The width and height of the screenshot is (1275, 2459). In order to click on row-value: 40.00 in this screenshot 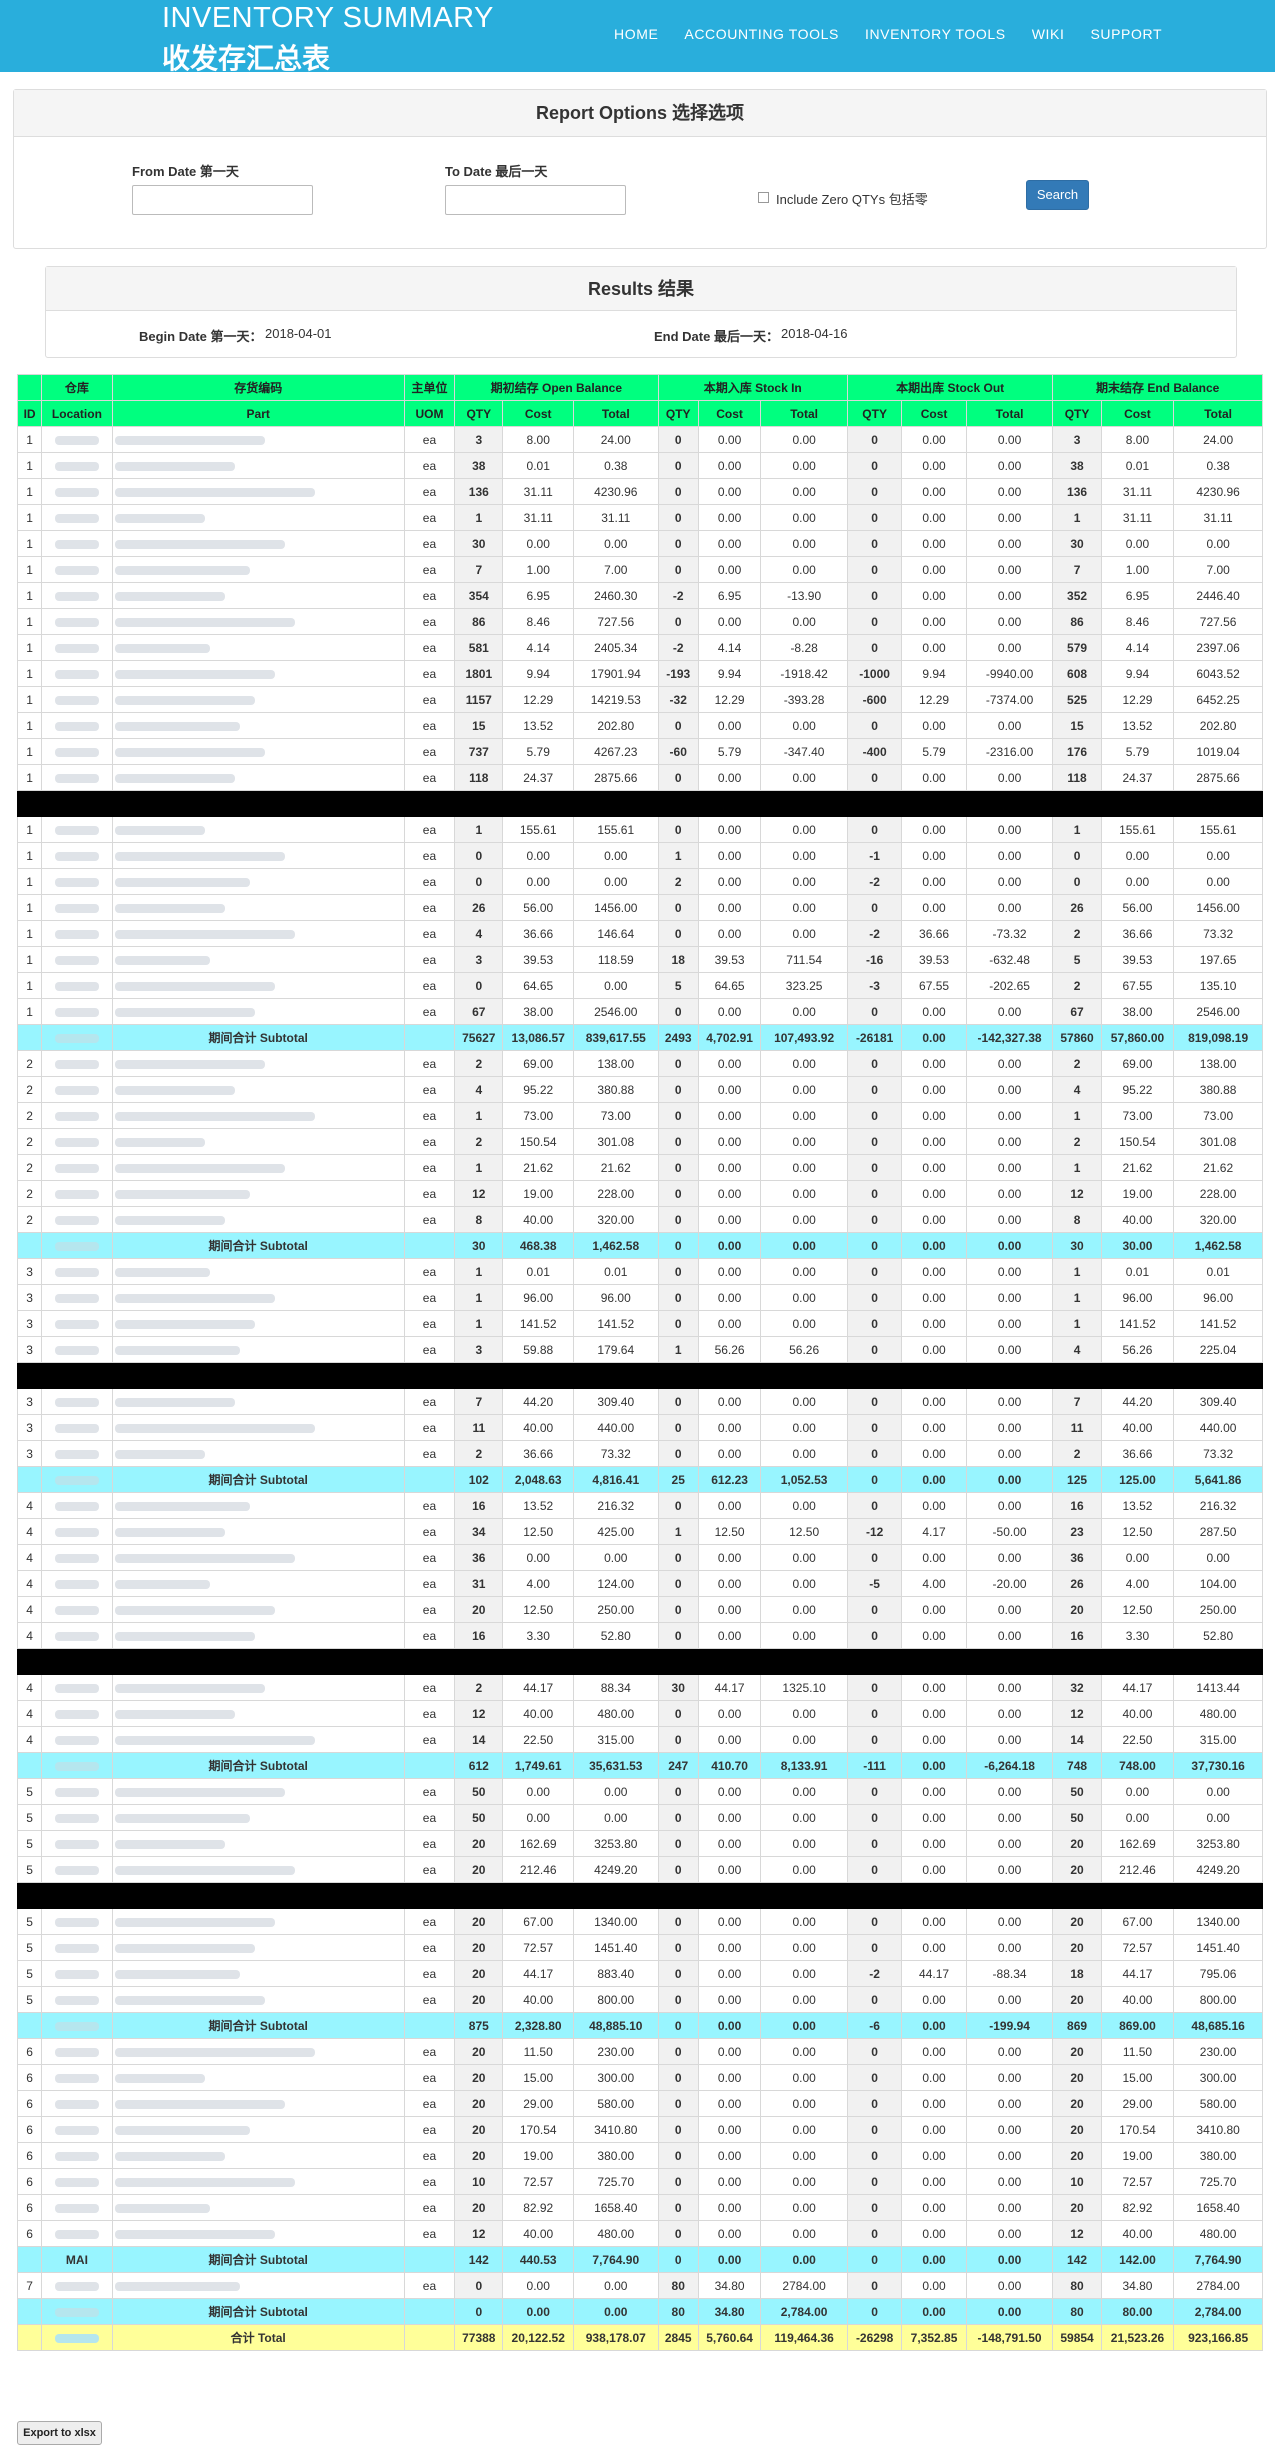, I will do `click(538, 1713)`.